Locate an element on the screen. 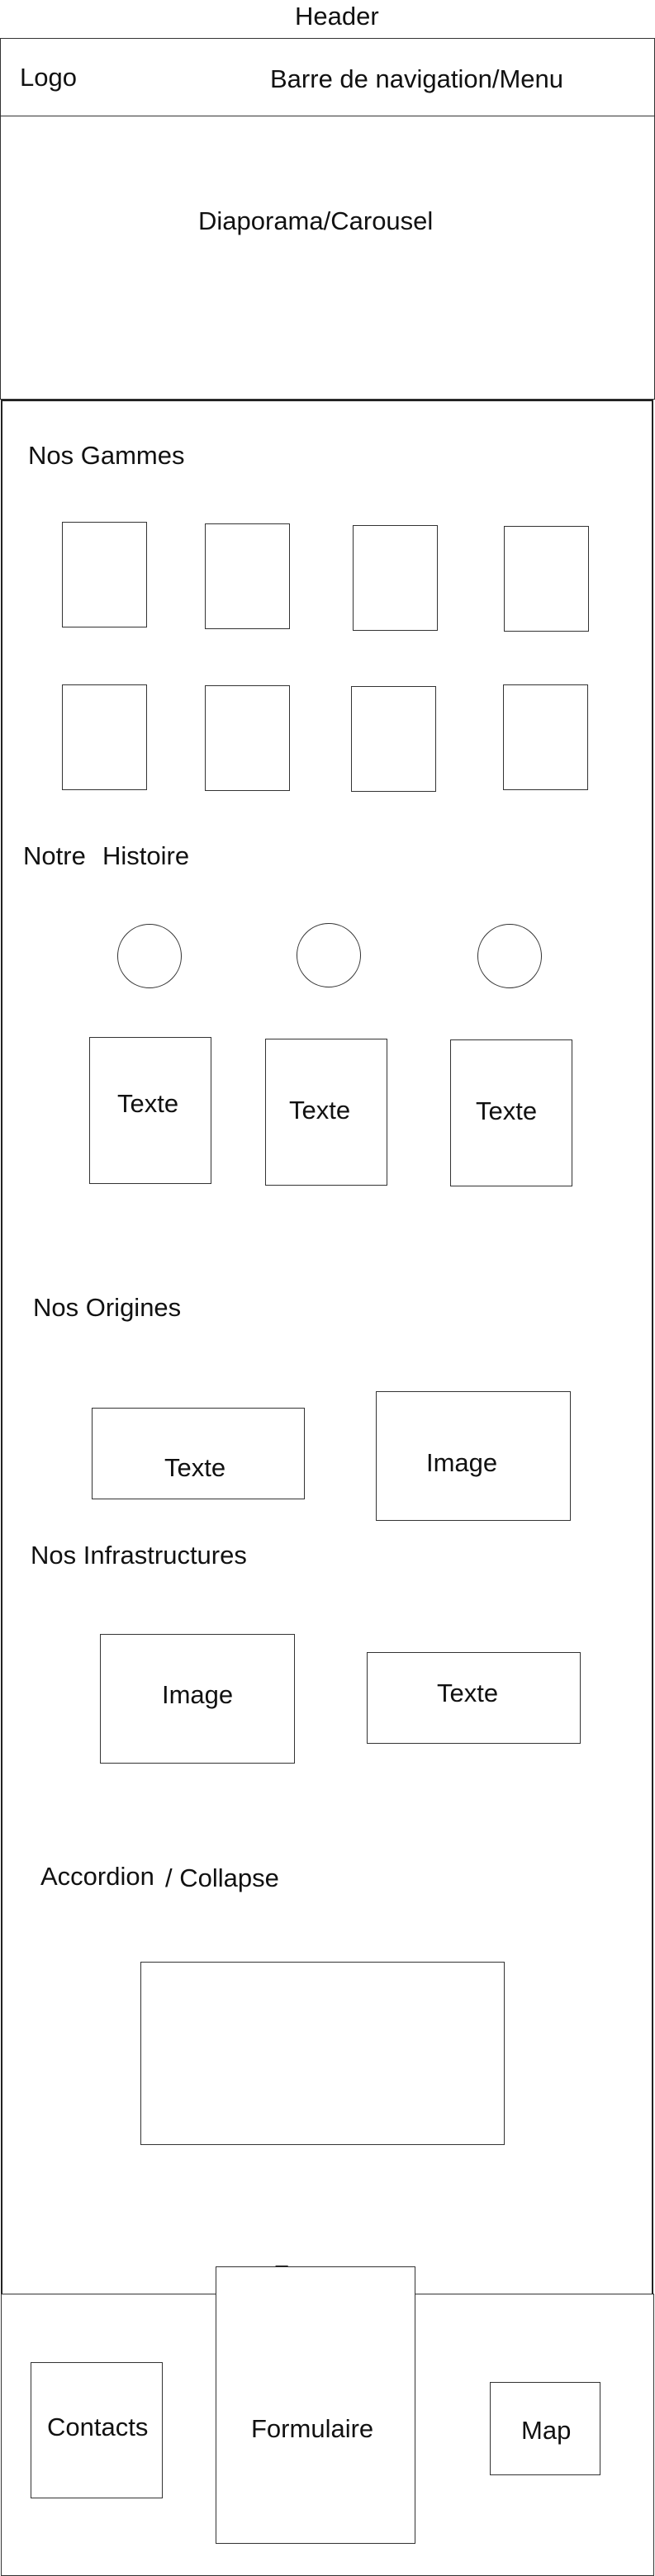 This screenshot has height=2576, width=655. form-box: Formulaire is located at coordinates (315, 2405).